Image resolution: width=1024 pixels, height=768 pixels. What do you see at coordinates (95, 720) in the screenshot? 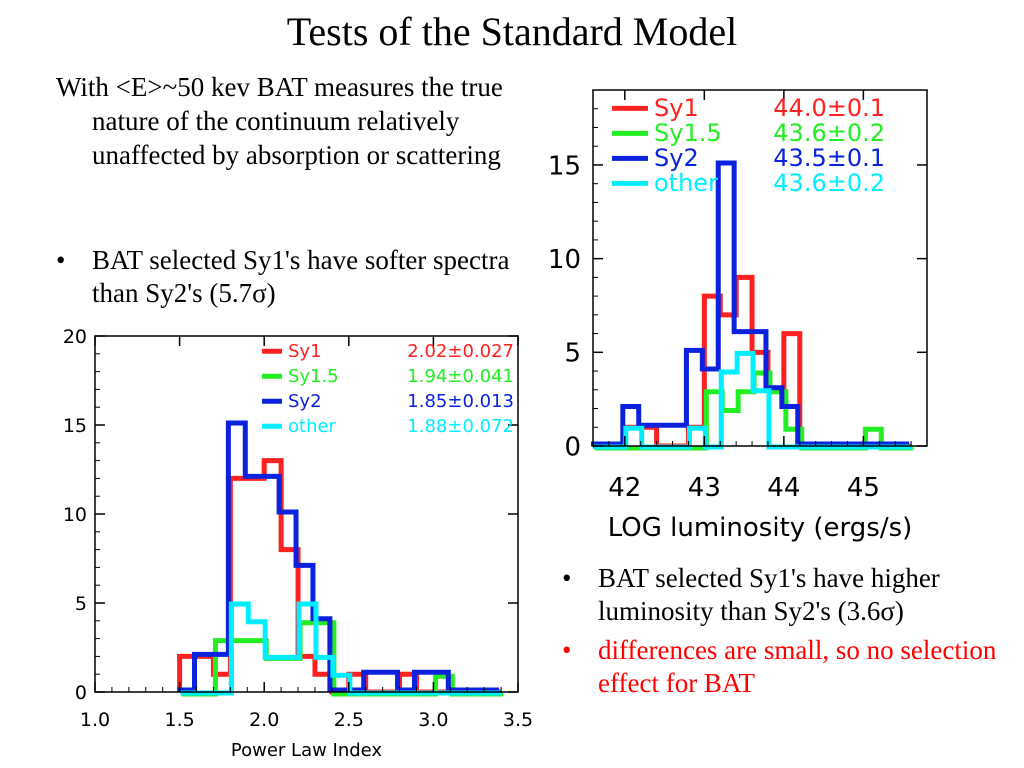
I see `x-tick-label: 1.0` at bounding box center [95, 720].